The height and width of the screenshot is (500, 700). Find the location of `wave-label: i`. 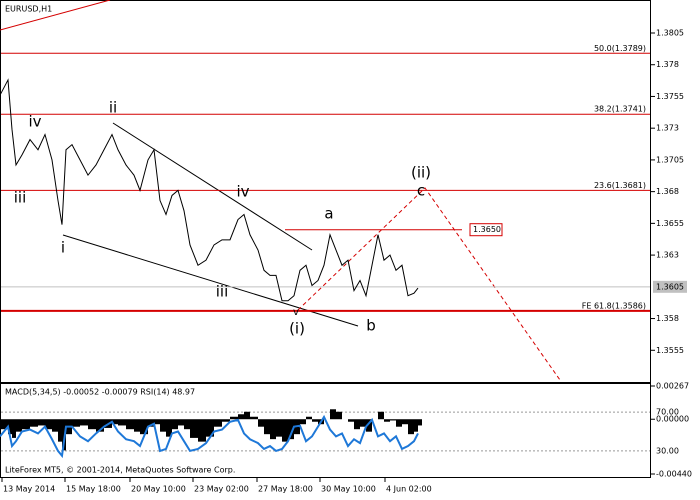

wave-label: i is located at coordinates (63, 248).